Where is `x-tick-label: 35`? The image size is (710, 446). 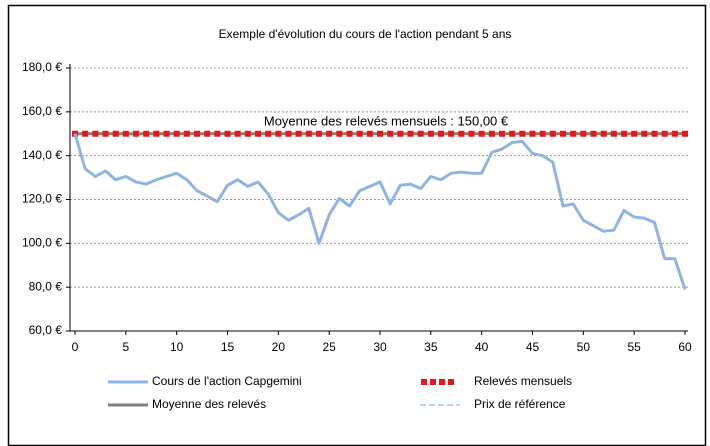 x-tick-label: 35 is located at coordinates (431, 347).